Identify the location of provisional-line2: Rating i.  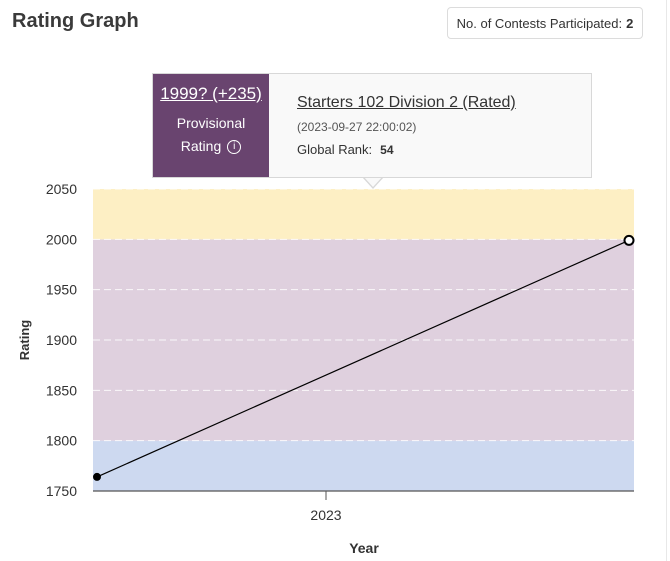
(211, 146).